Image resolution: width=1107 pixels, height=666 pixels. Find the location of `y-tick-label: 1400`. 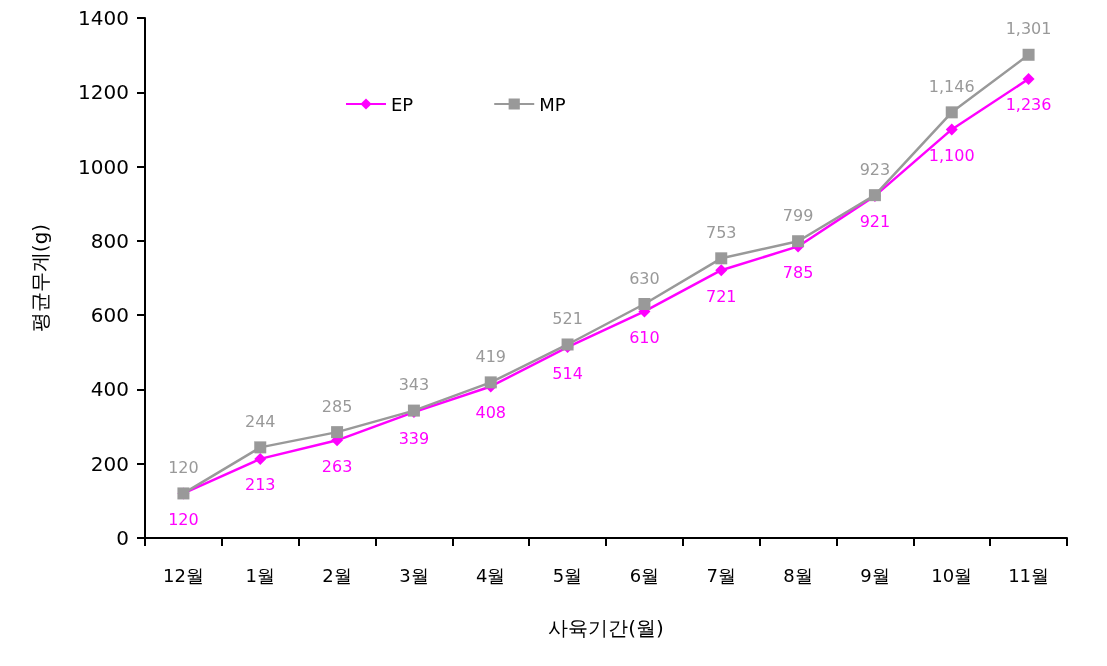

y-tick-label: 1400 is located at coordinates (103, 18).